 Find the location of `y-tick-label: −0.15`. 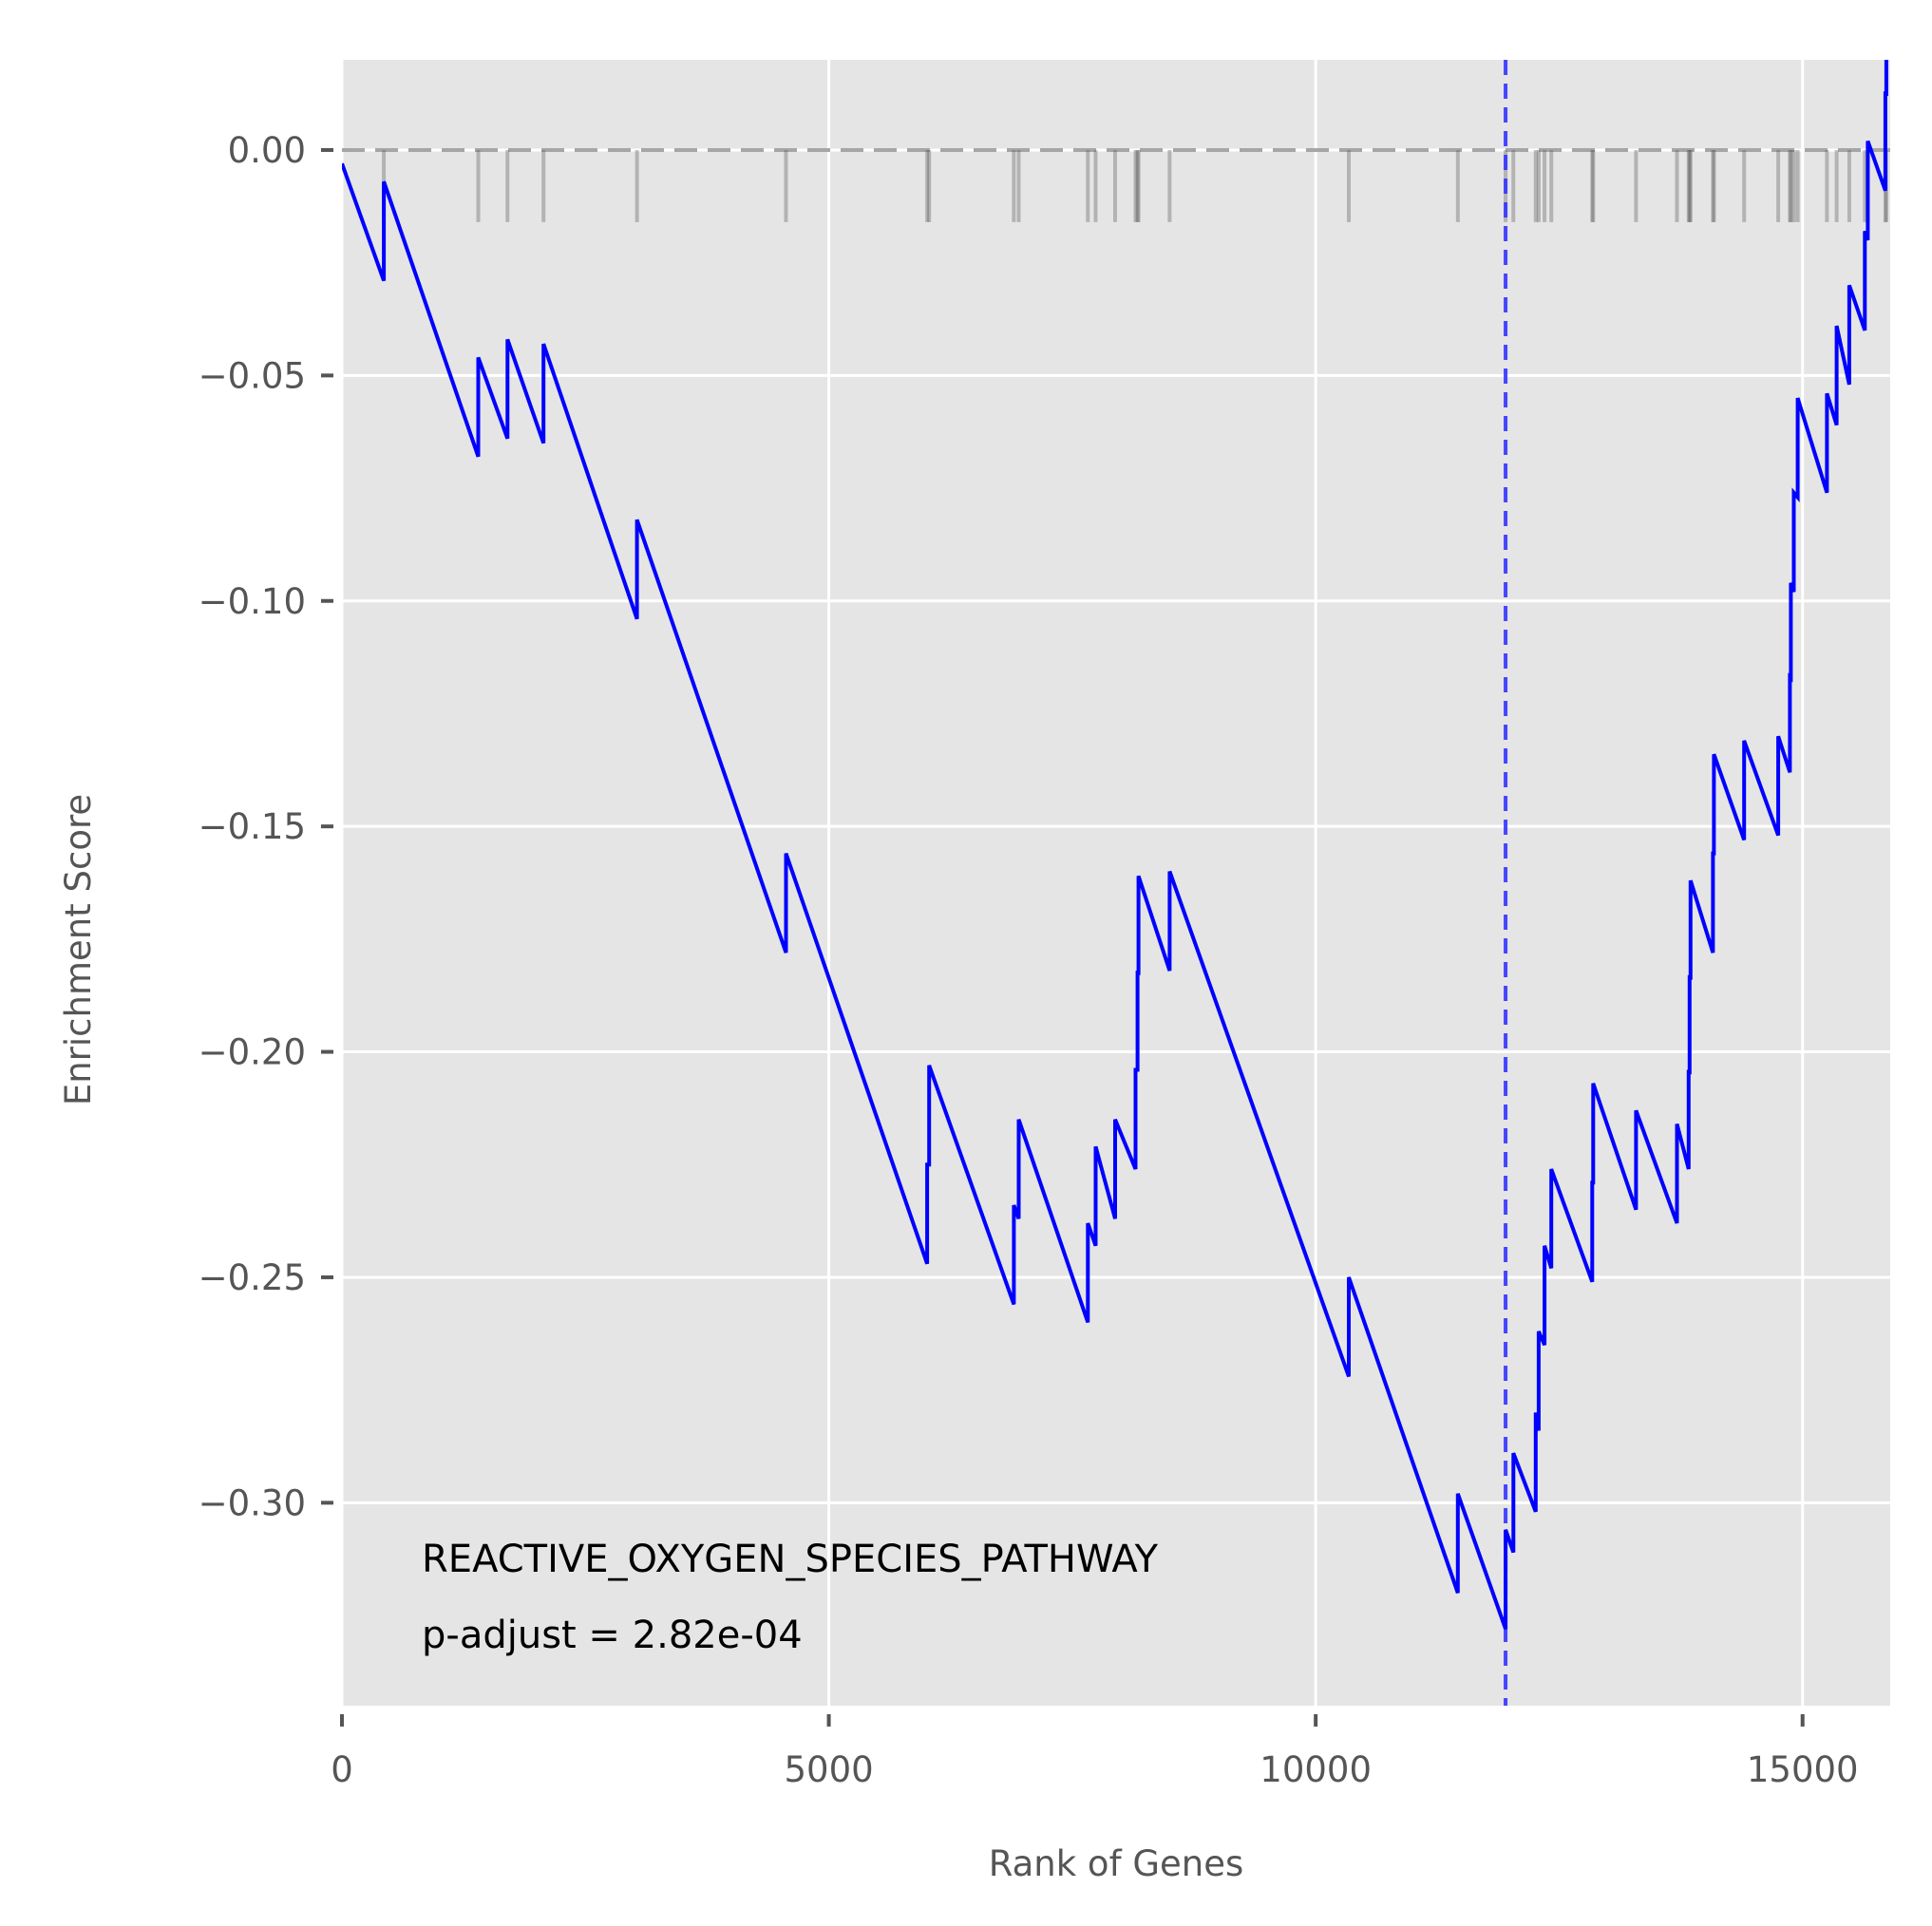

y-tick-label: −0.15 is located at coordinates (253, 826).